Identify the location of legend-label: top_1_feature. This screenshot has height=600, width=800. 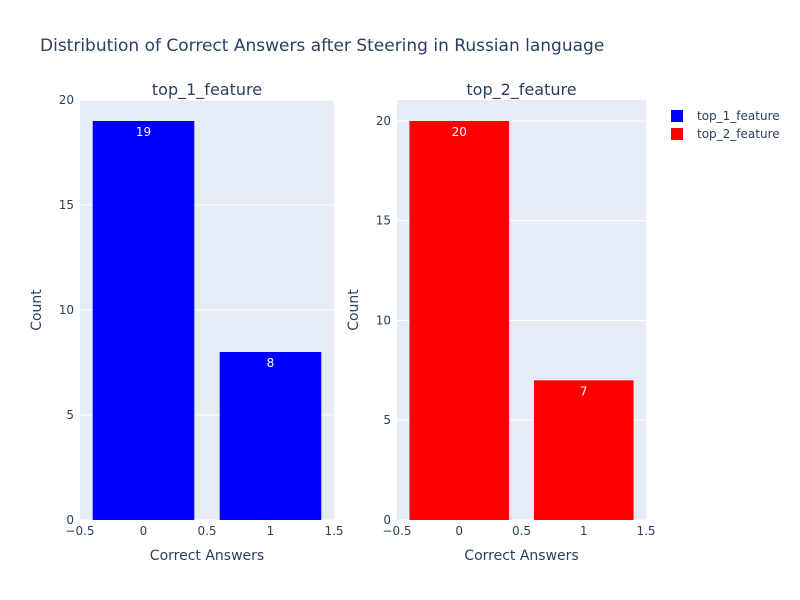
(738, 116).